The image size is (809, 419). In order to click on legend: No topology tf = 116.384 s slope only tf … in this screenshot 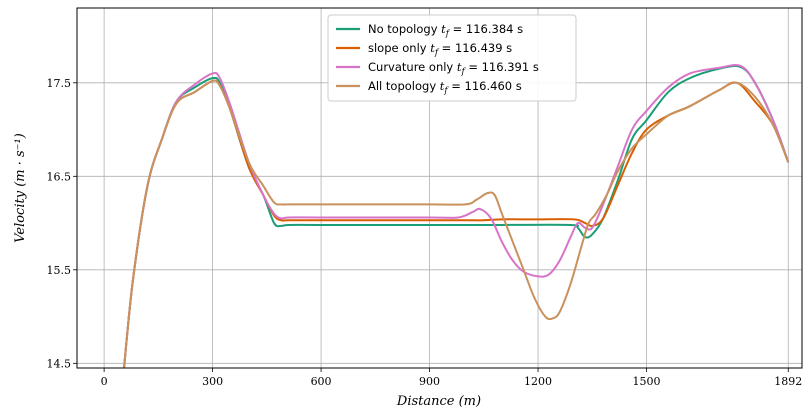, I will do `click(452, 58)`.